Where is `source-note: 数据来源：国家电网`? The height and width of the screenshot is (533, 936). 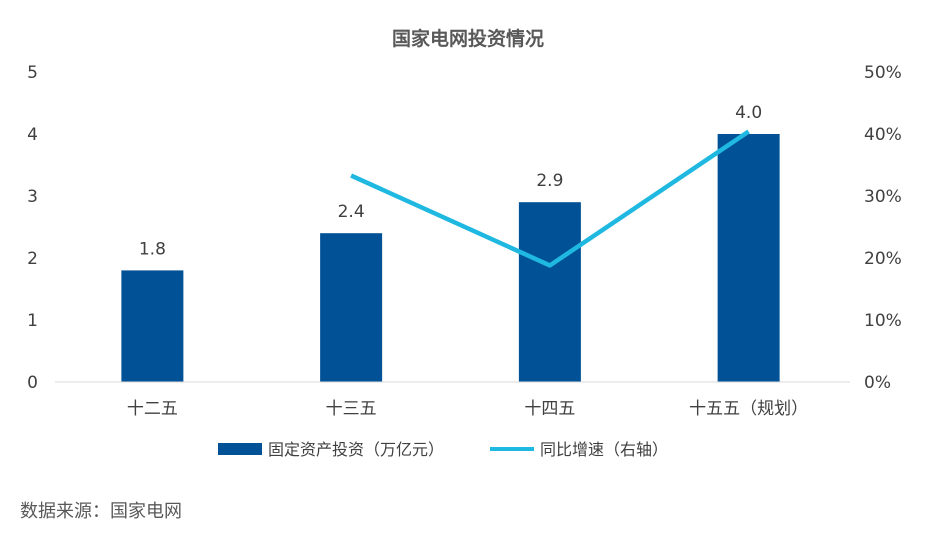
source-note: 数据来源：国家电网 is located at coordinates (101, 511).